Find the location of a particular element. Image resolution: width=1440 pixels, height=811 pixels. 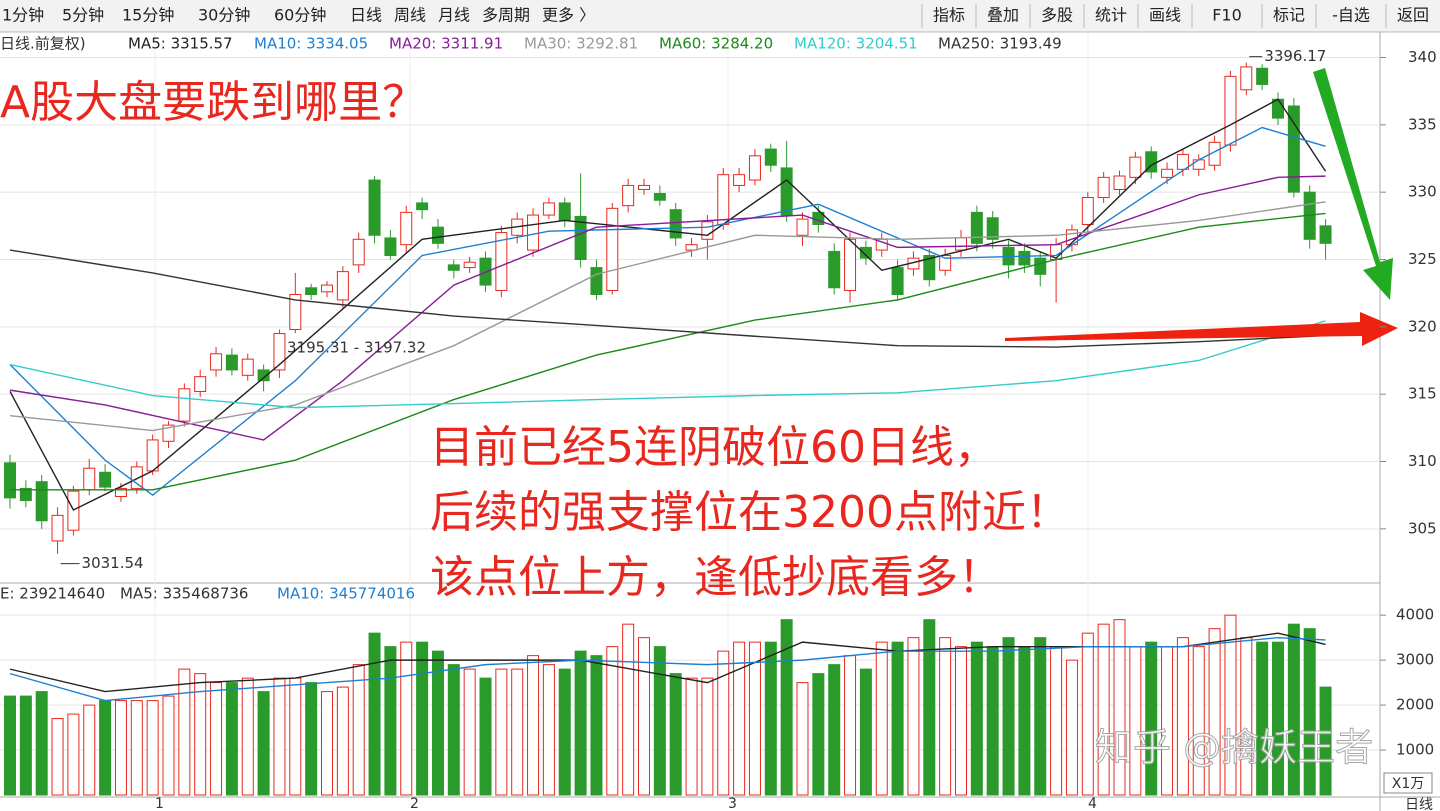

ma-line is located at coordinates (667, 298).